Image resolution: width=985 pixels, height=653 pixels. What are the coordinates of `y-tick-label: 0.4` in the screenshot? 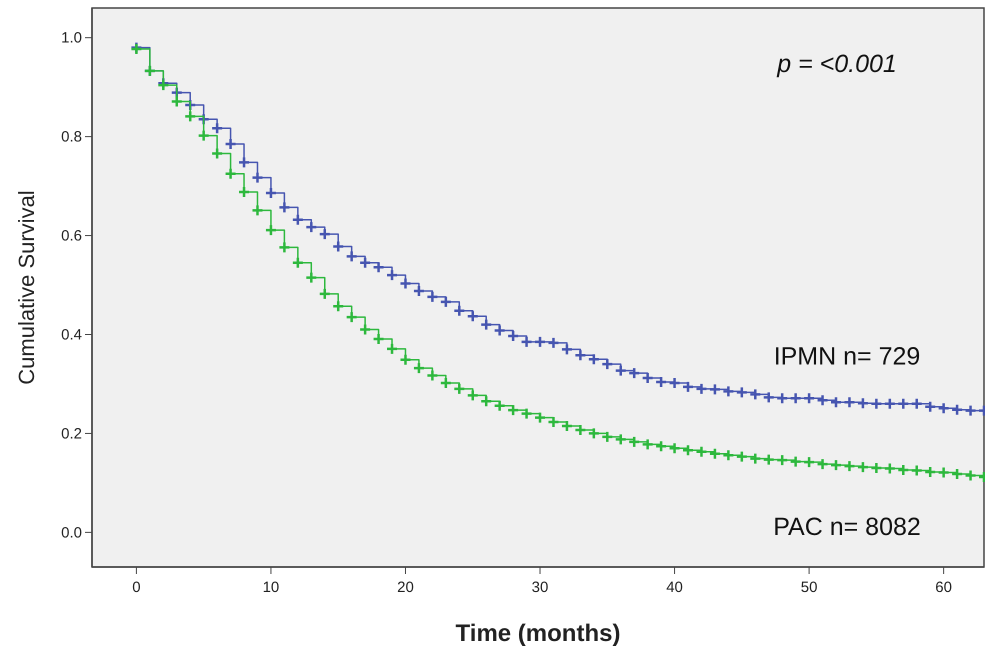 It's located at (71, 335).